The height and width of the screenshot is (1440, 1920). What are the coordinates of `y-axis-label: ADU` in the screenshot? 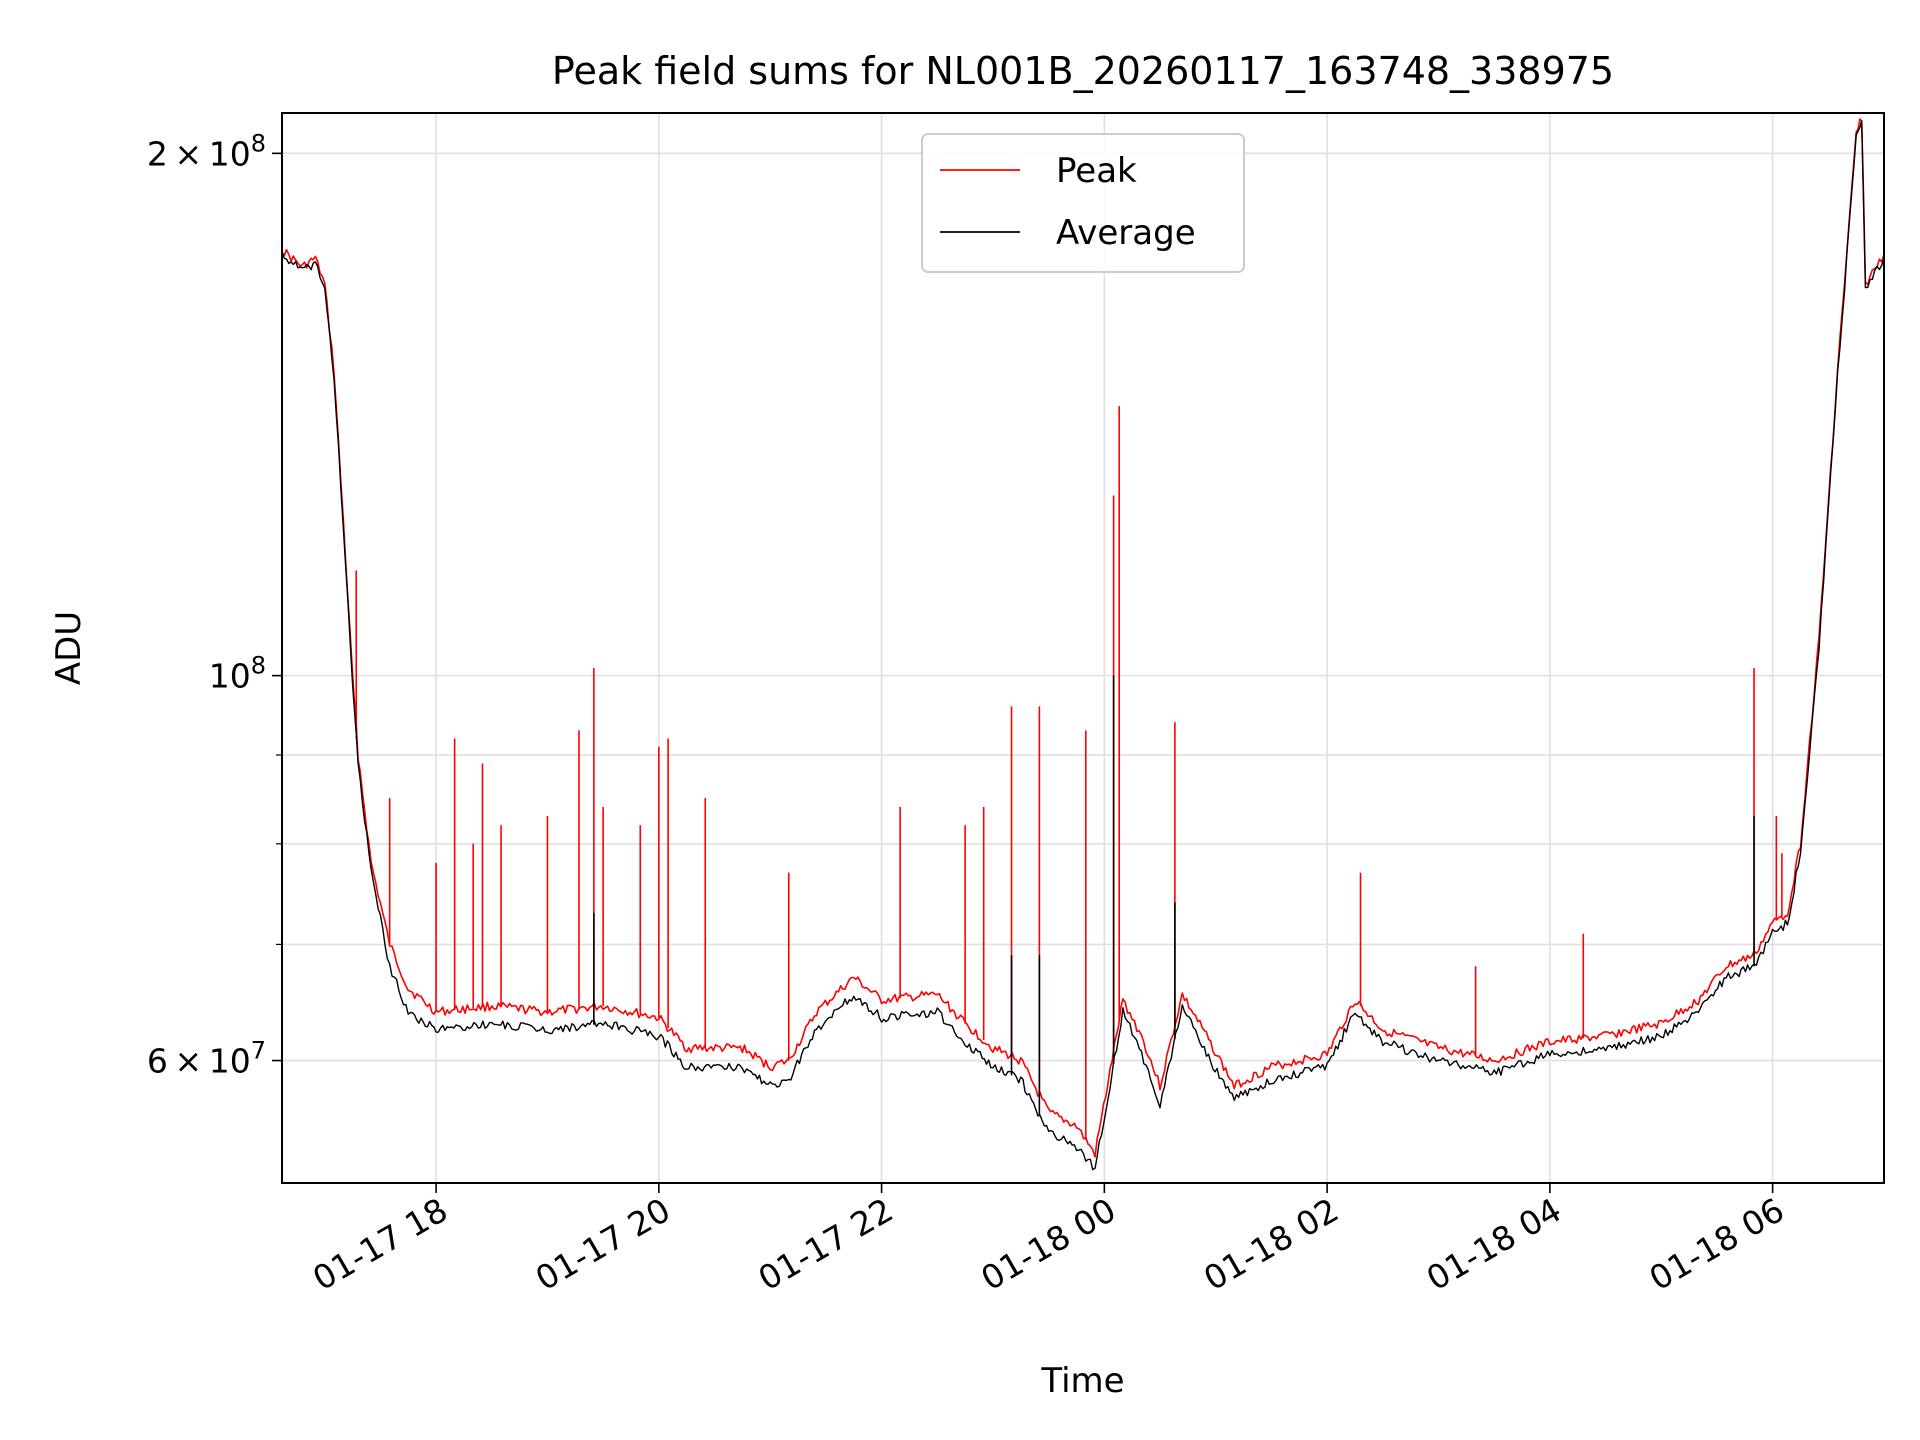 It's located at (69, 648).